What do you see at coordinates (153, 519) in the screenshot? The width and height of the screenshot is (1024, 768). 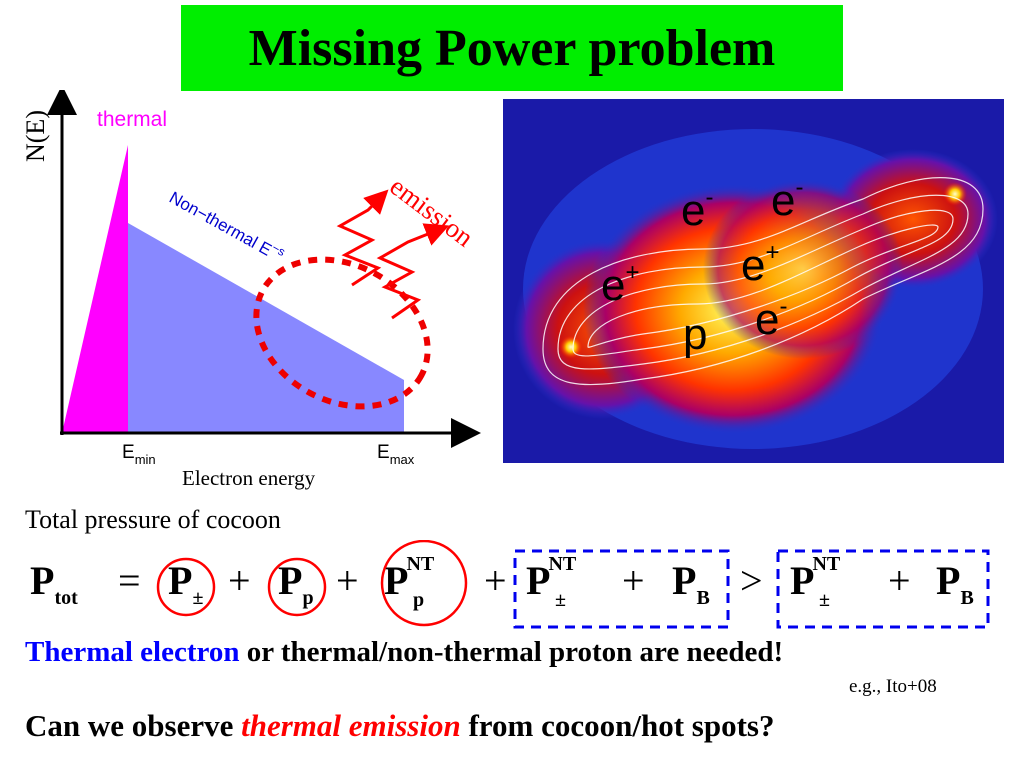 I see `total-pressure-label: Total pressure of cocoon` at bounding box center [153, 519].